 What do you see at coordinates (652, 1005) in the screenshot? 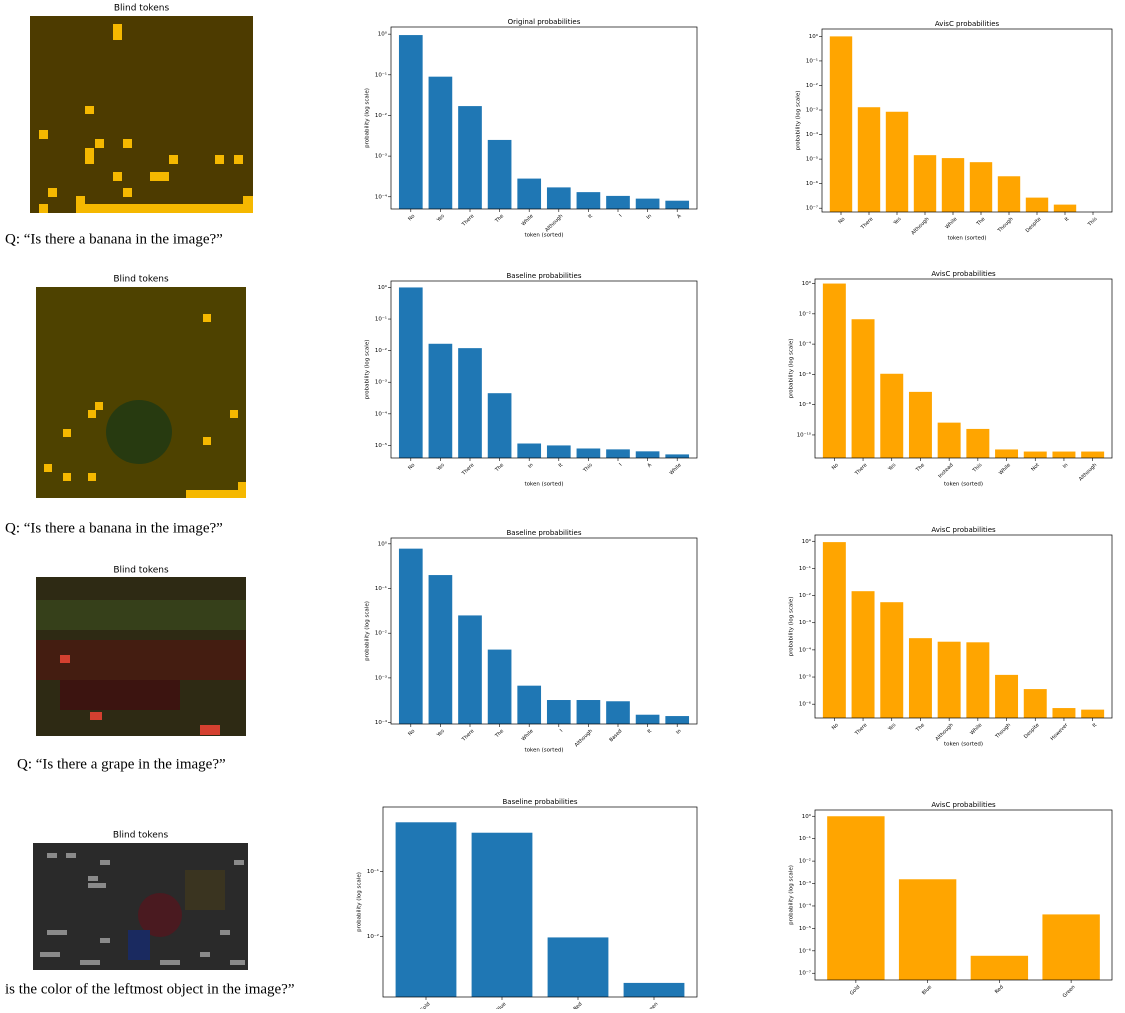
I see `x-tick-label: Green` at bounding box center [652, 1005].